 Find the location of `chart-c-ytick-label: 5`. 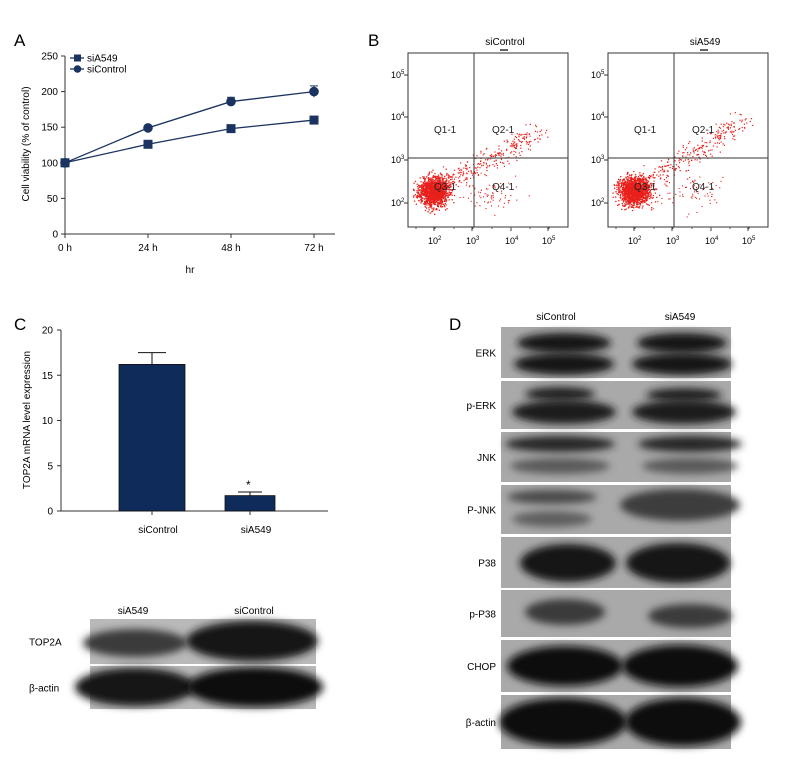

chart-c-ytick-label: 5 is located at coordinates (50, 466).